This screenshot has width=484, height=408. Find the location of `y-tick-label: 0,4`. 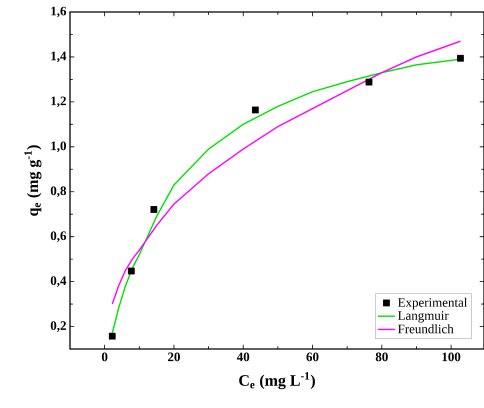

y-tick-label: 0,4 is located at coordinates (58, 281).